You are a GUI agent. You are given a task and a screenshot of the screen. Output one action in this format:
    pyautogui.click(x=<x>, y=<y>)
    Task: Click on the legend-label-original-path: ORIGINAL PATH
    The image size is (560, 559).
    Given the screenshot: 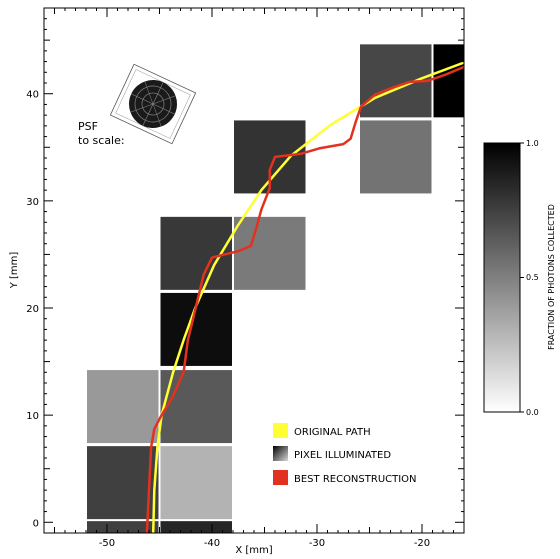 What is the action you would take?
    pyautogui.click(x=332, y=432)
    